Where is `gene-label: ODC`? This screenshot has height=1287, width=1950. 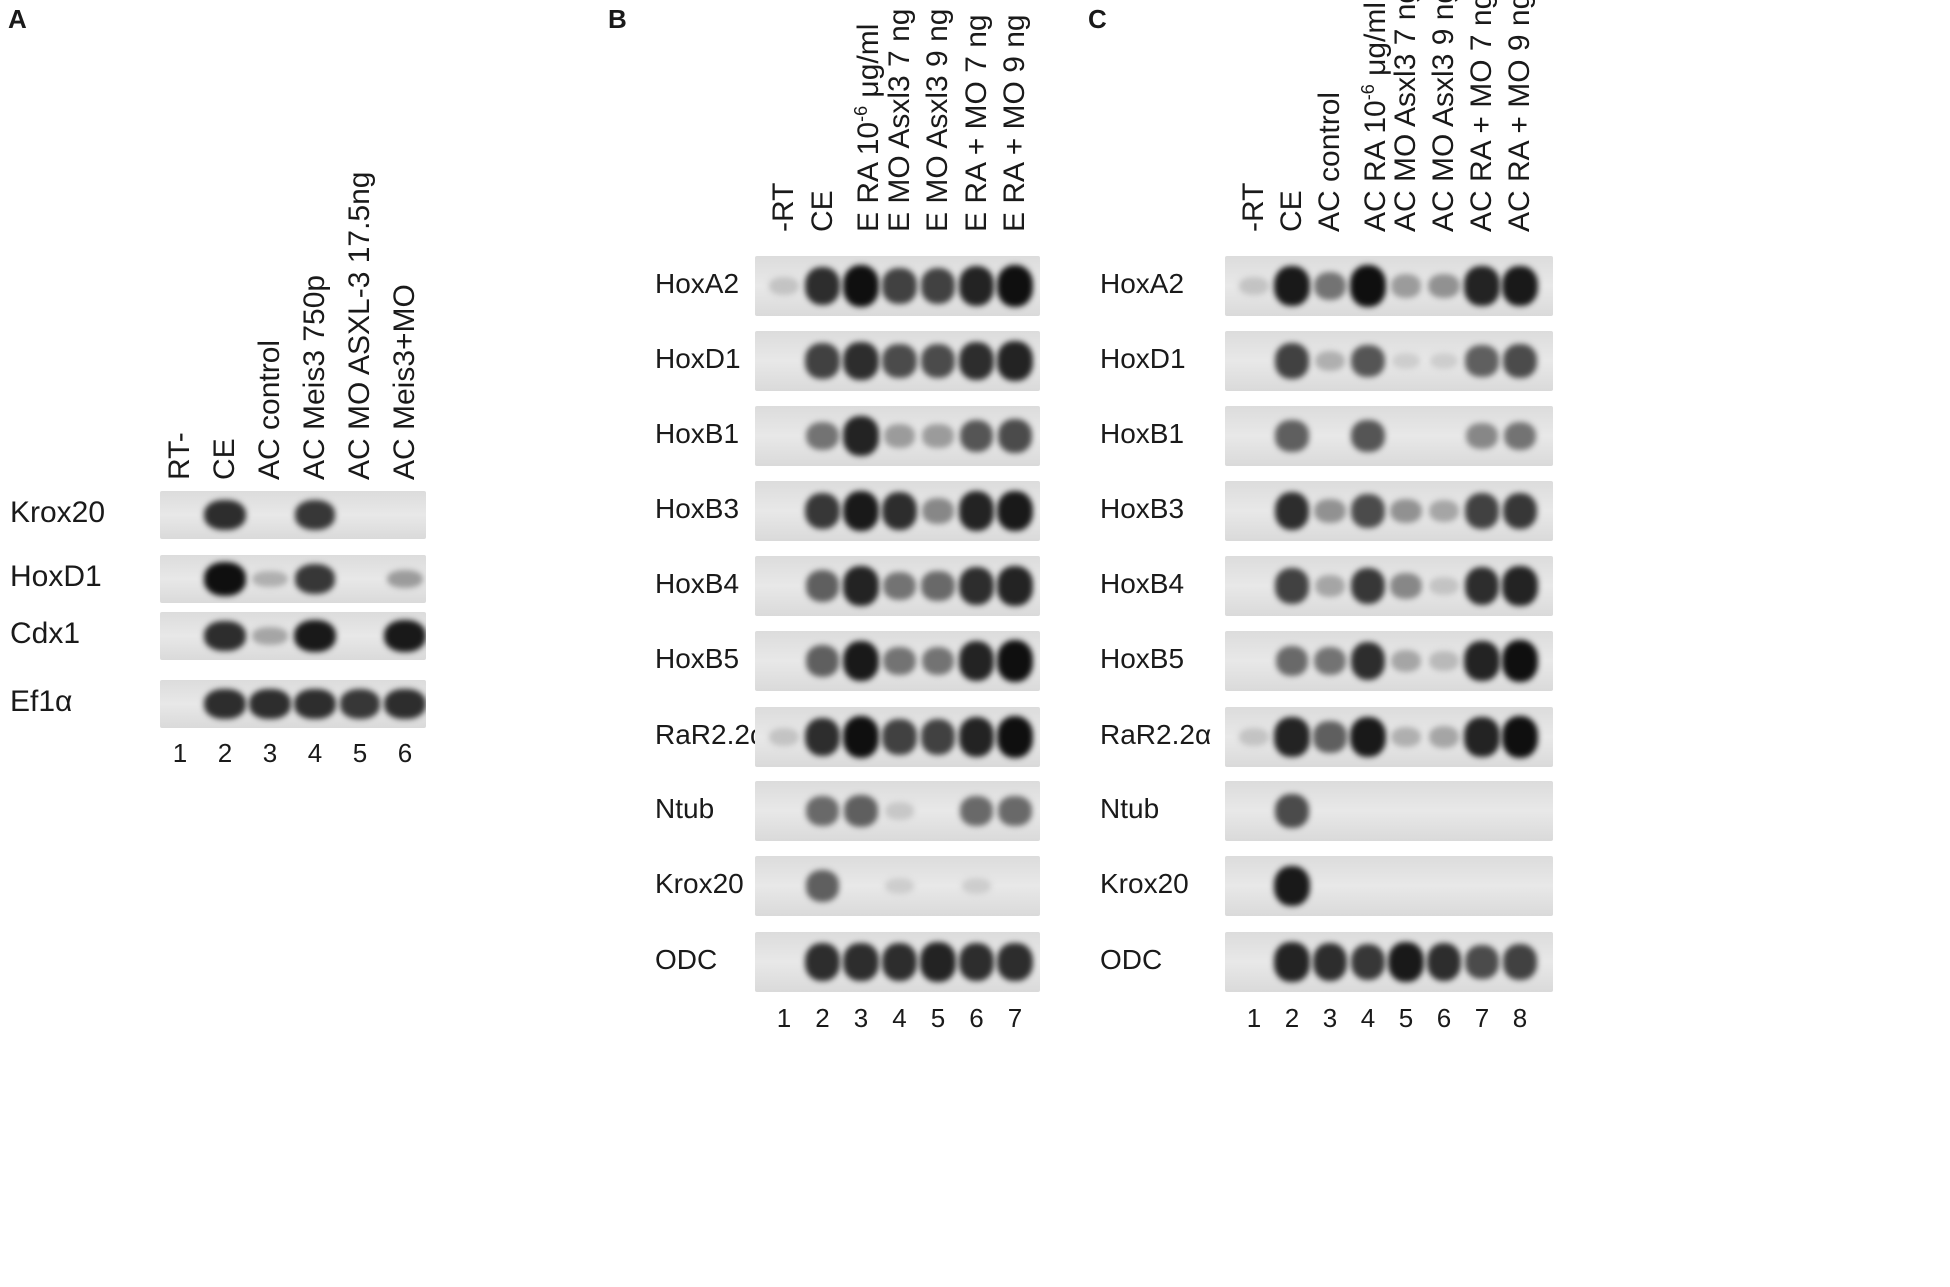 gene-label: ODC is located at coordinates (1131, 959).